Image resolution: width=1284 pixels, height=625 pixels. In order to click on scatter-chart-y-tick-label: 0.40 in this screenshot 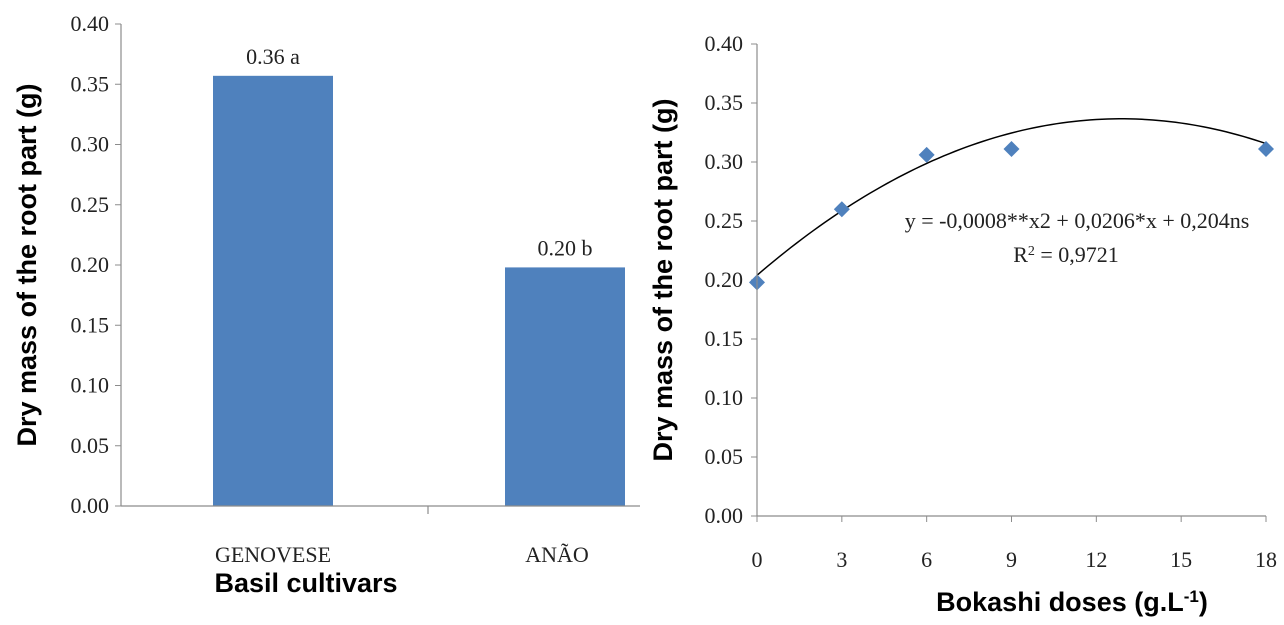, I will do `click(724, 43)`.